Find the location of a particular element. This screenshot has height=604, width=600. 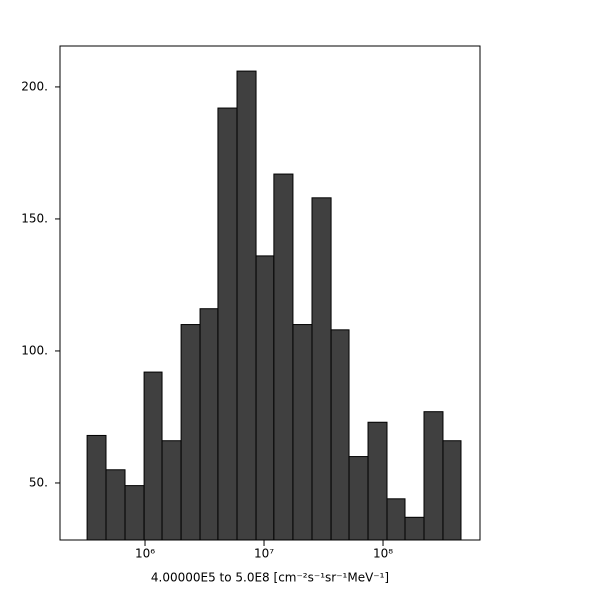

x-tick-label: 10⁸ is located at coordinates (383, 554).